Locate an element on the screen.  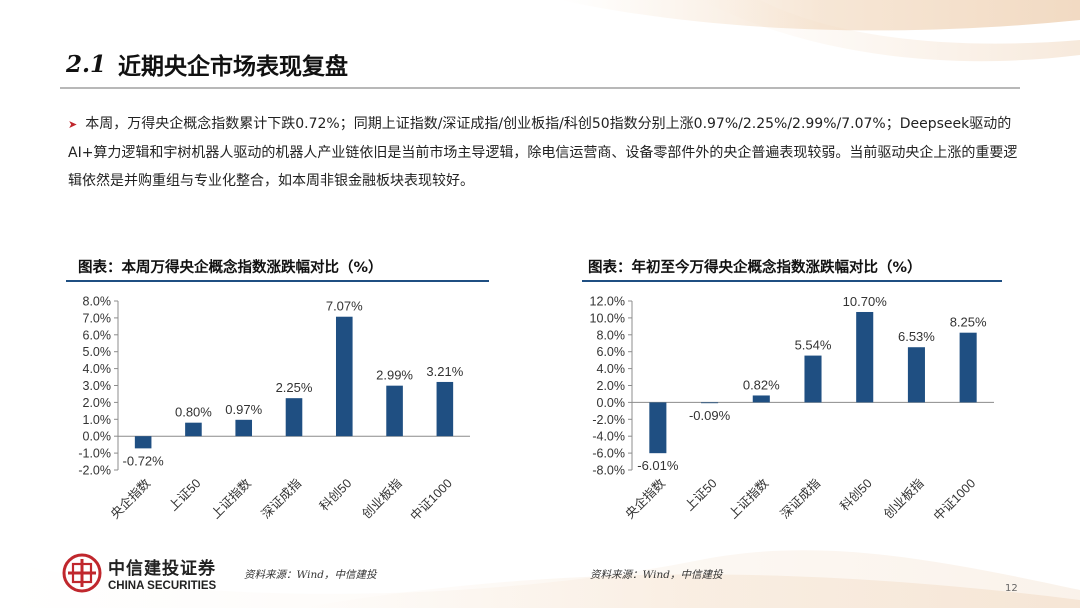
company-logo: 中信建投证券 CHINA SECURITIES is located at coordinates (139, 573).